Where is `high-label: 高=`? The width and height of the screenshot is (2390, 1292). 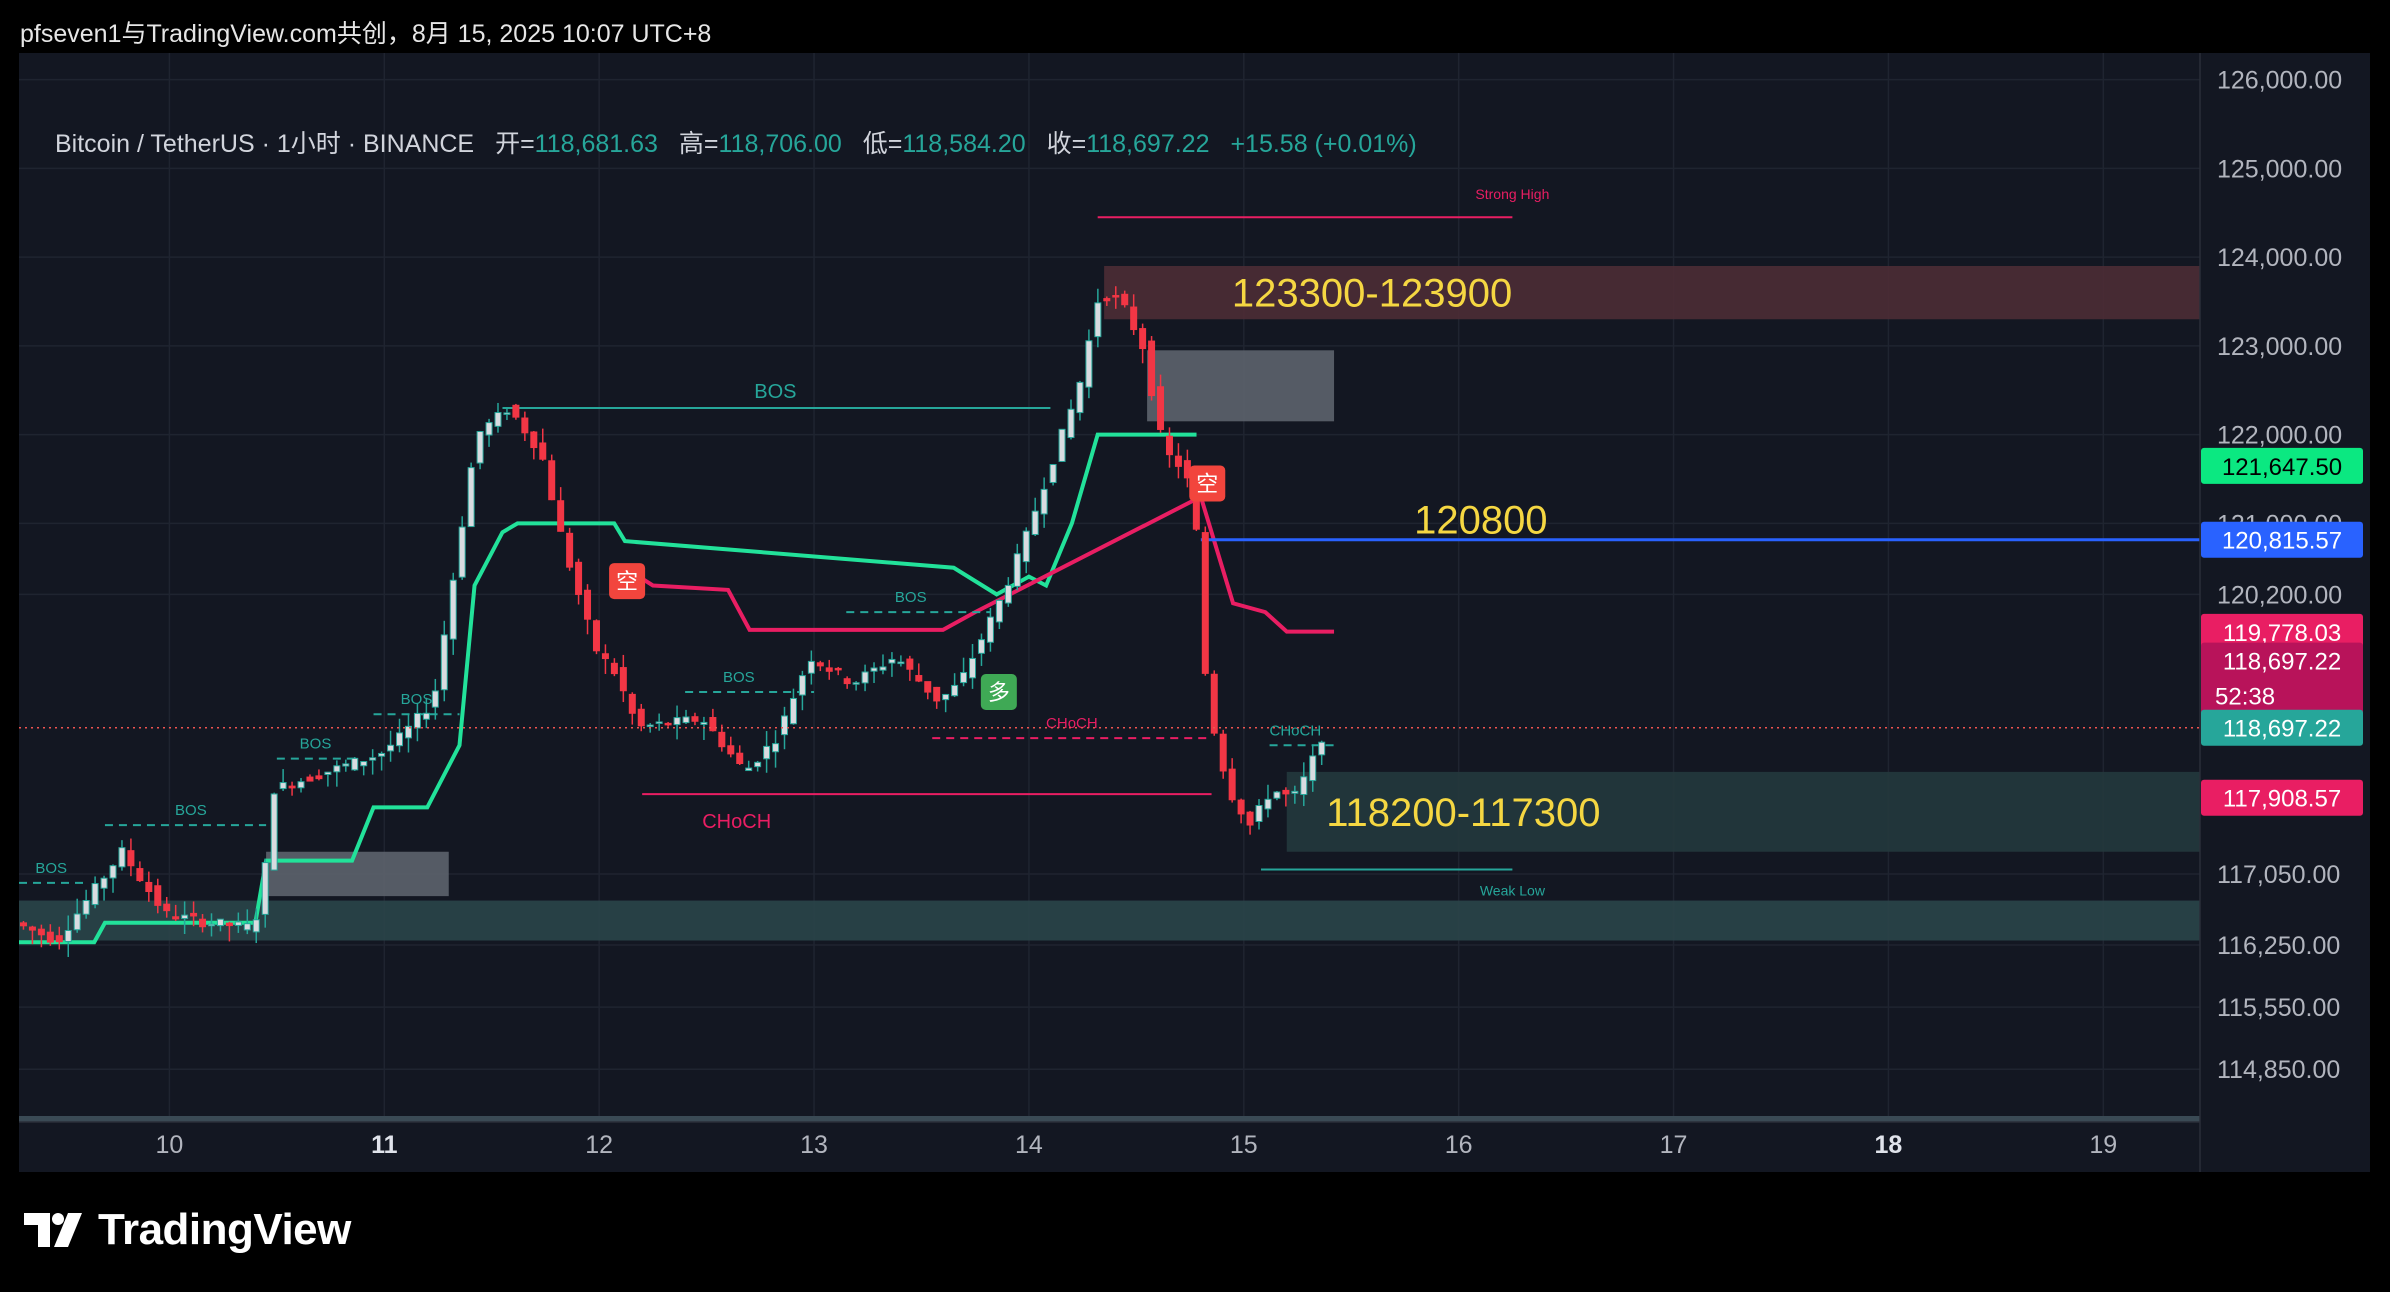
high-label: 高= is located at coordinates (698, 144).